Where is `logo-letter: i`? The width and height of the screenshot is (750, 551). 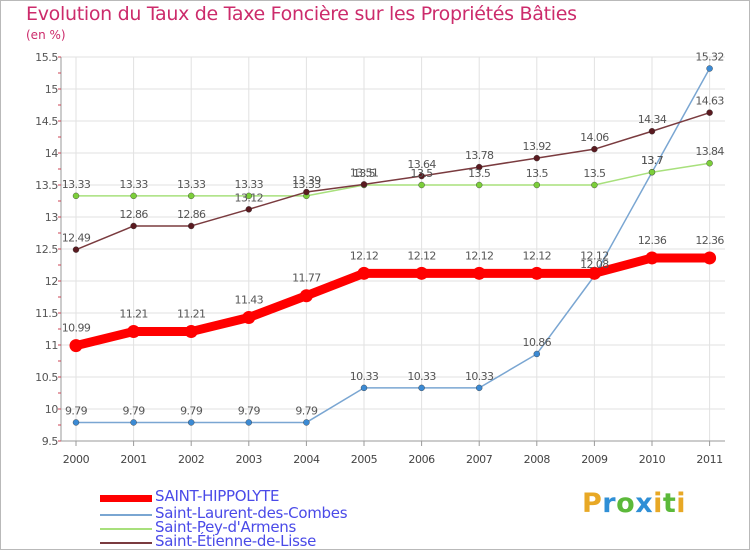
logo-letter: i is located at coordinates (681, 503).